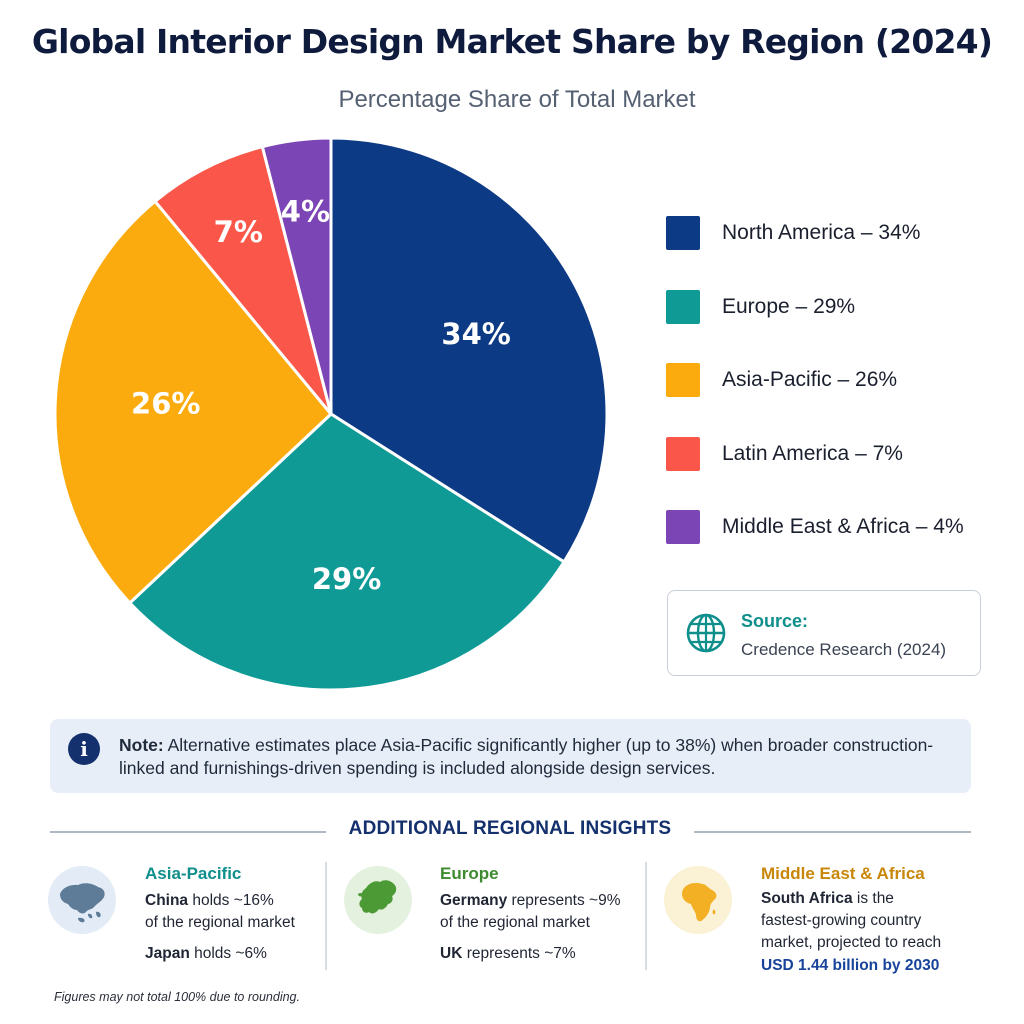 Image resolution: width=1024 pixels, height=1024 pixels. What do you see at coordinates (209, 900) in the screenshot?
I see `insight-line: China holds ~16%` at bounding box center [209, 900].